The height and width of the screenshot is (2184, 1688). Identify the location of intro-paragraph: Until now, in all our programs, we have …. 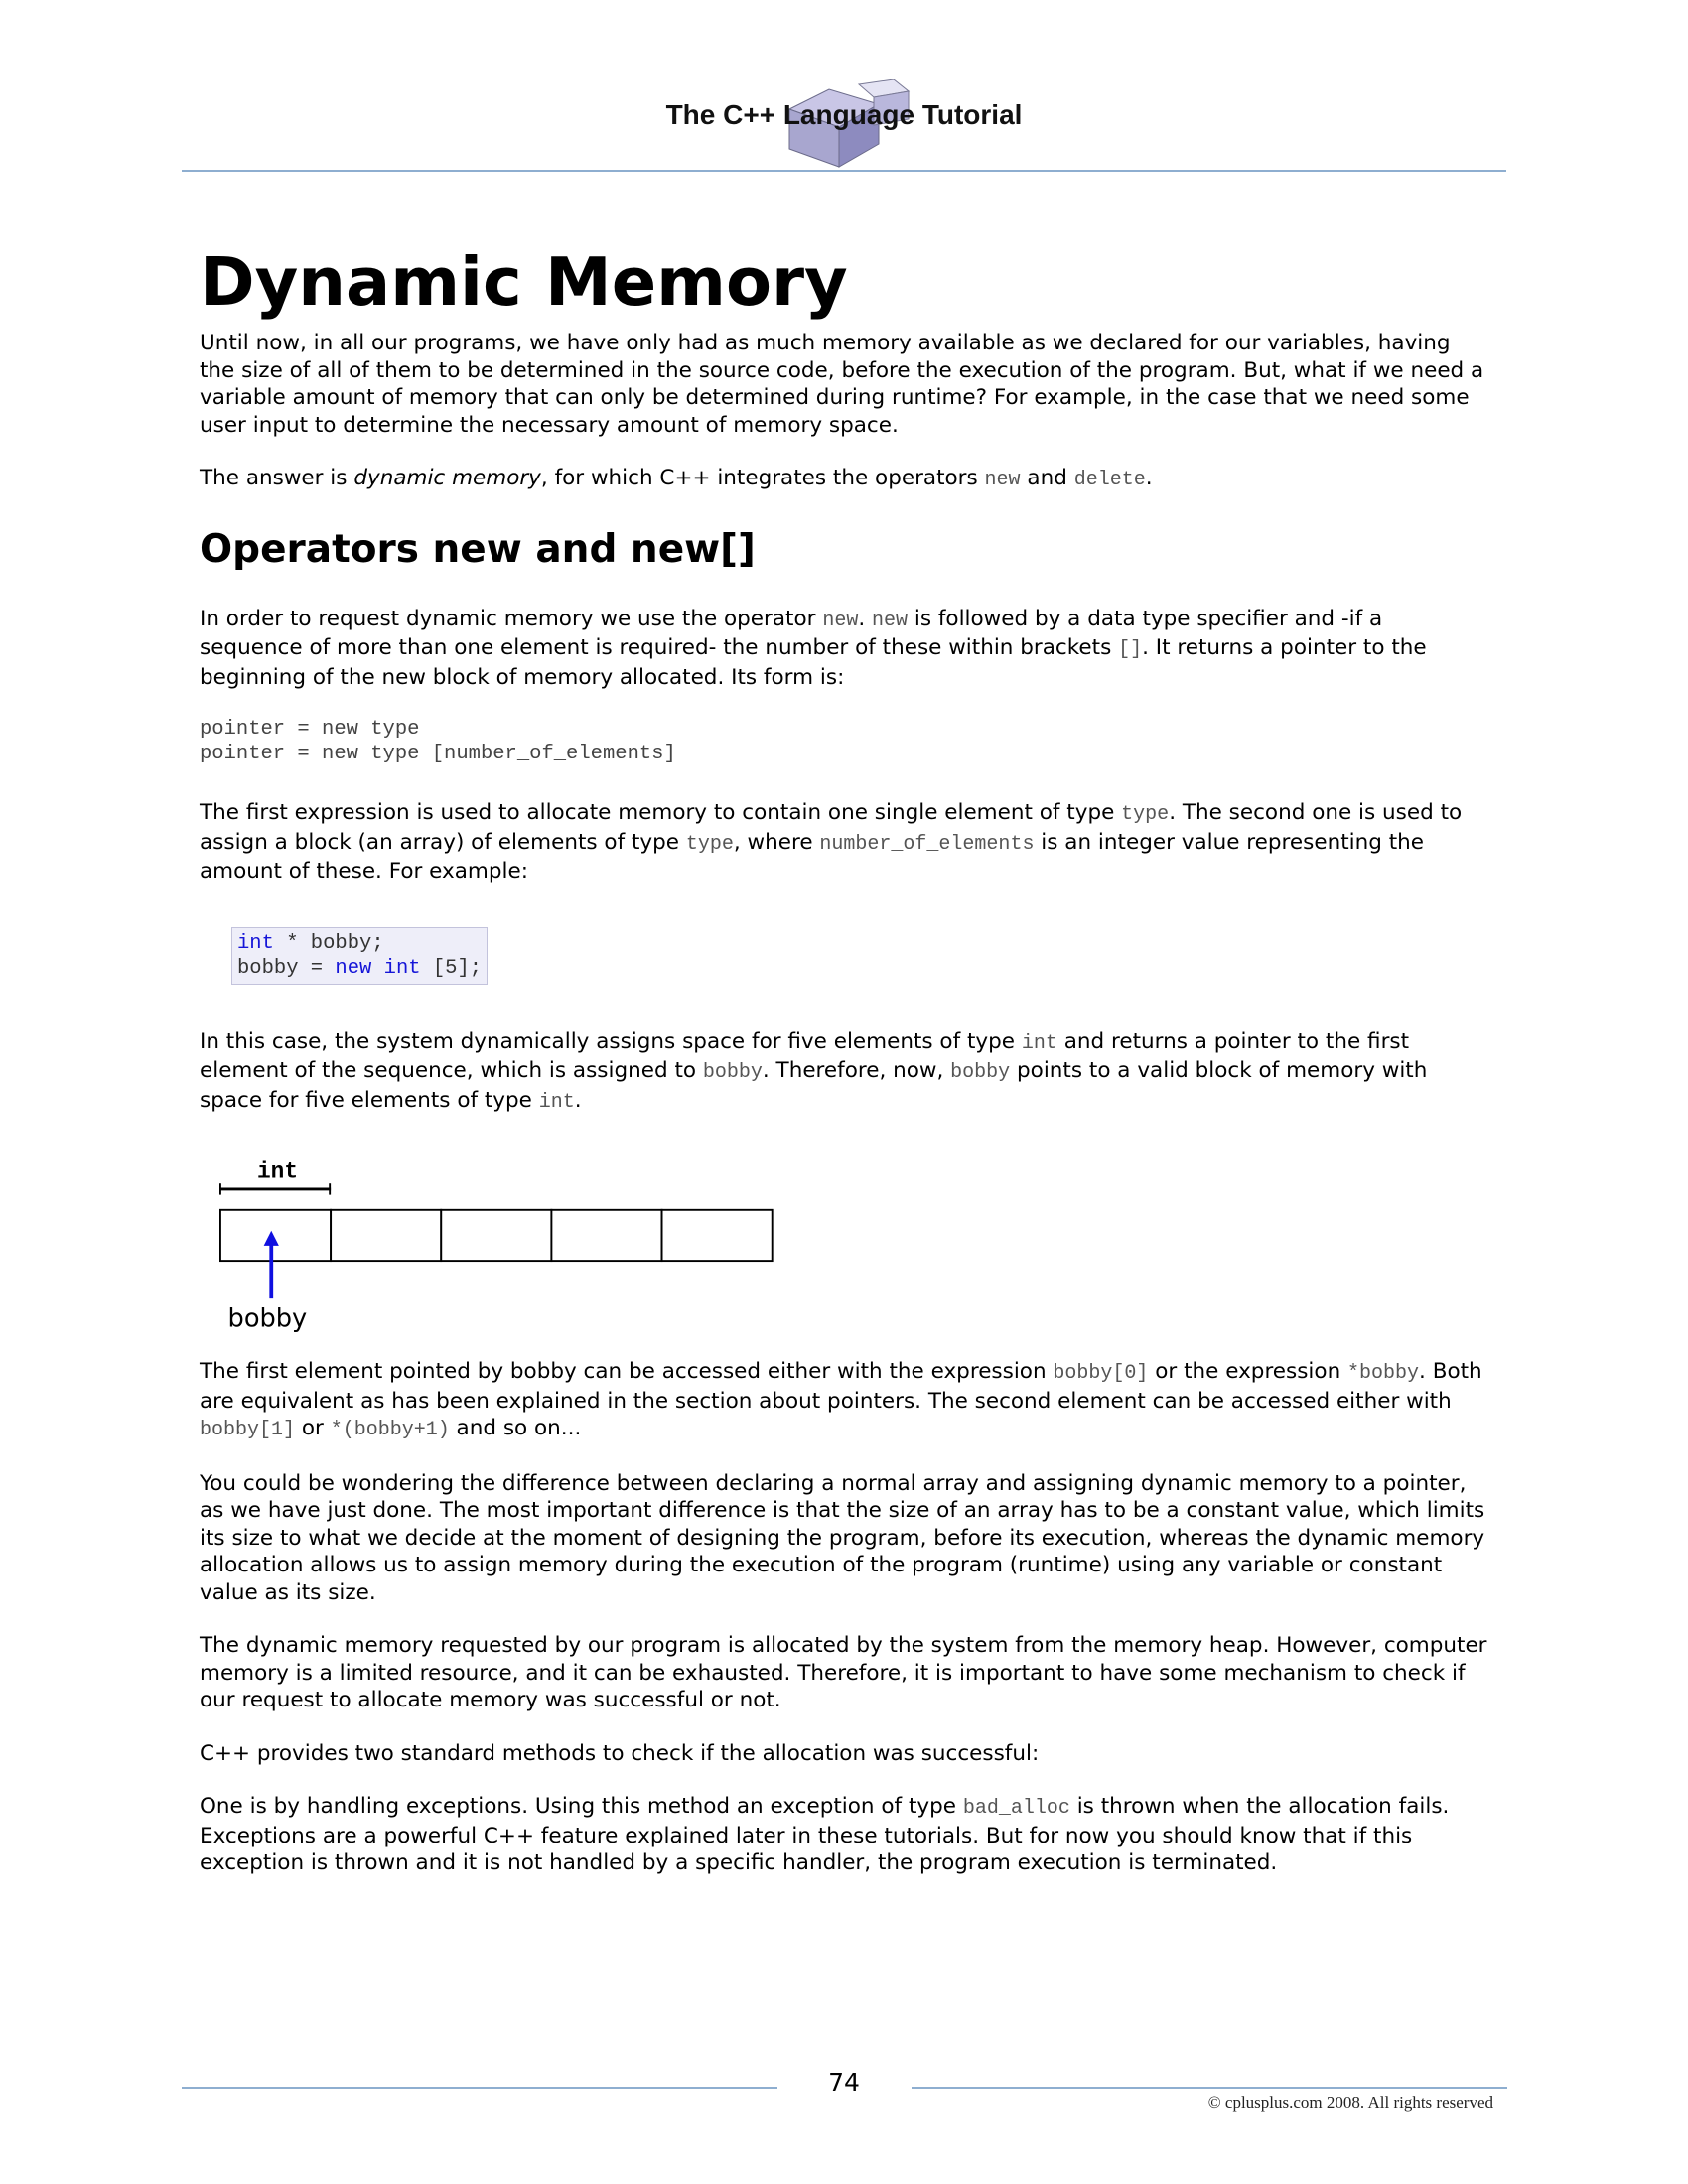
(842, 384).